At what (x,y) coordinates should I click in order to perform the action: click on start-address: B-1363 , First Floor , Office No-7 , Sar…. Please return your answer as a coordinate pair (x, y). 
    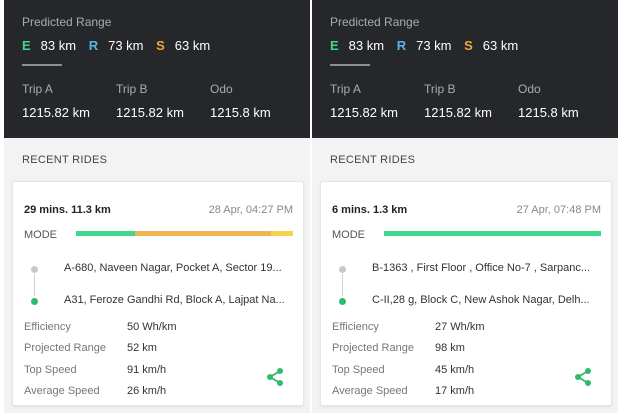
    Looking at the image, I should click on (481, 268).